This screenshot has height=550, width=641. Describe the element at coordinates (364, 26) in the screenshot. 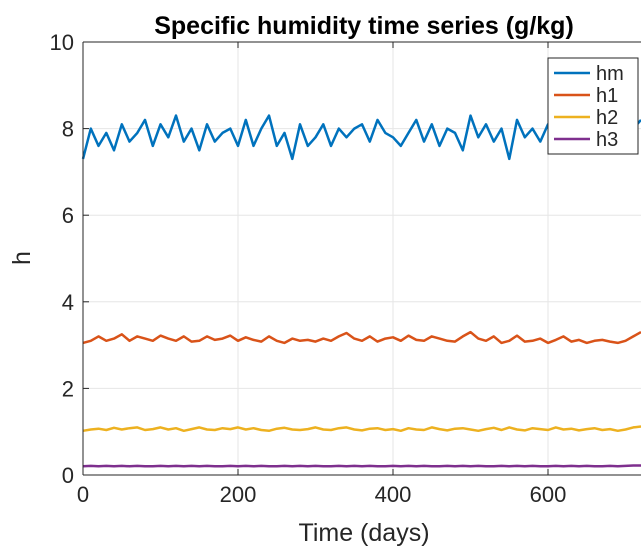

I see `chart-title: Specific humidity time series (g/kg)` at that location.